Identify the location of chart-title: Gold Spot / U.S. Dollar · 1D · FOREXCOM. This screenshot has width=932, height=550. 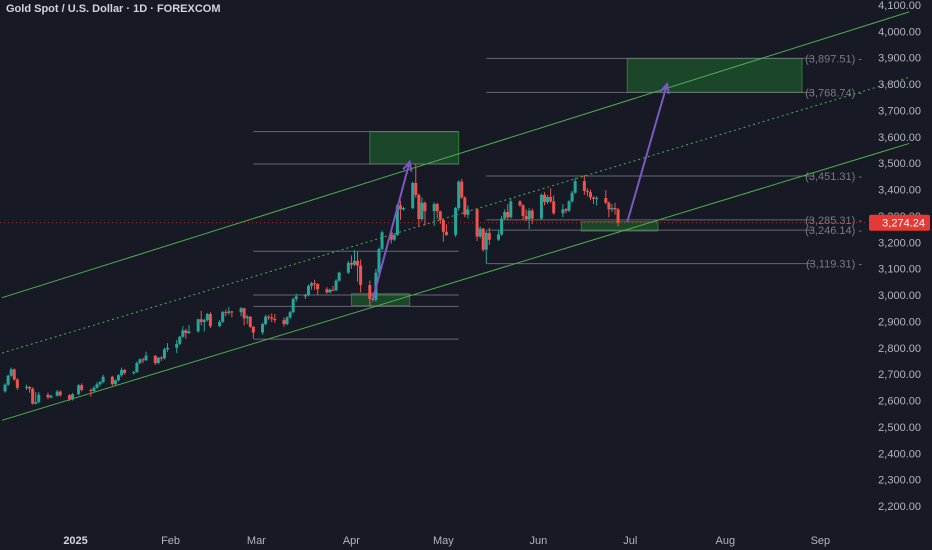
(113, 9).